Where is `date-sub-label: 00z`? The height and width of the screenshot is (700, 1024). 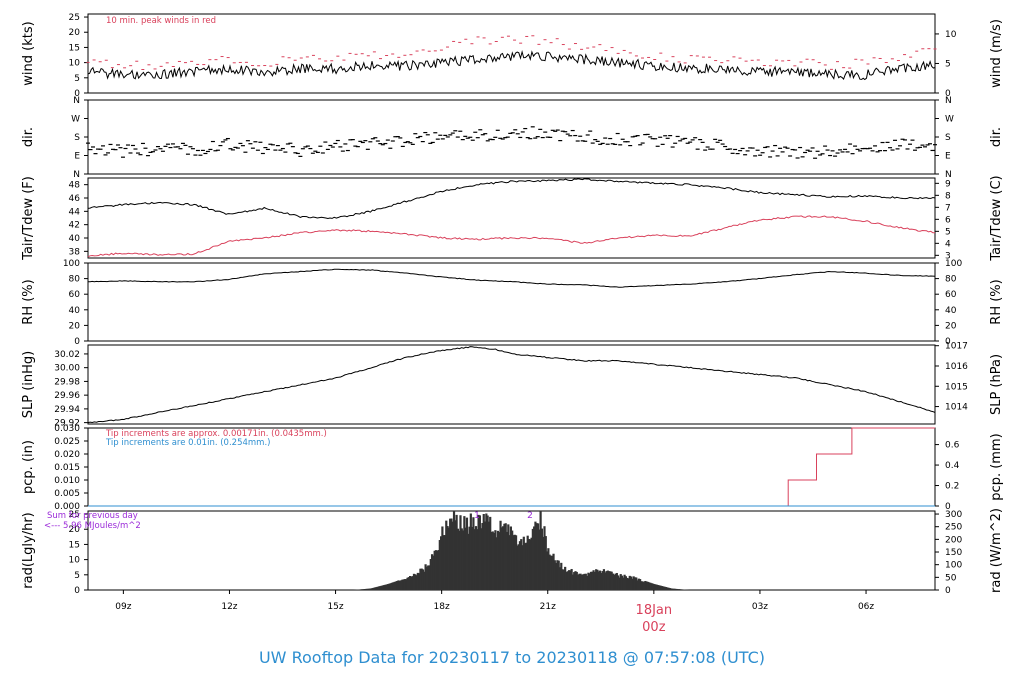
date-sub-label: 00z is located at coordinates (654, 627).